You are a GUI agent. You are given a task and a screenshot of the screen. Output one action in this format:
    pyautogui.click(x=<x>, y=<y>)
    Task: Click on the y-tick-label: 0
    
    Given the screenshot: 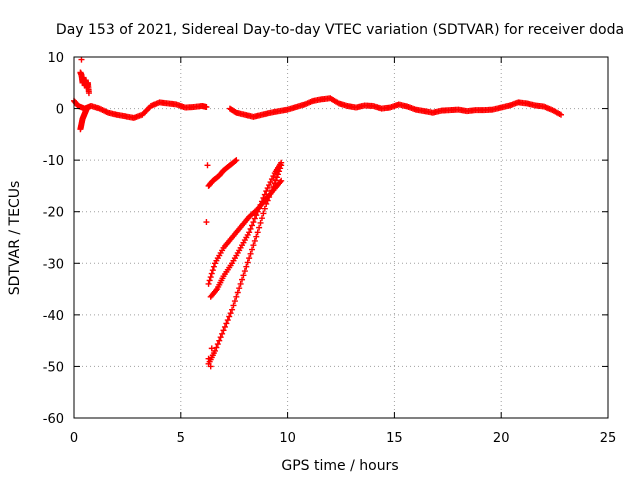 What is the action you would take?
    pyautogui.click(x=60, y=110)
    